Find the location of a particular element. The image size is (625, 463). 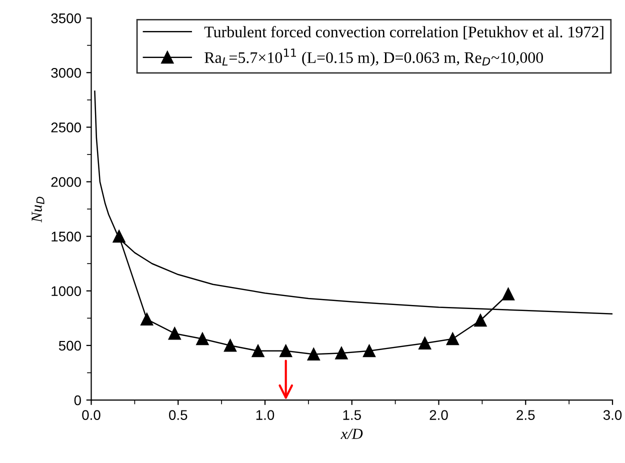

x-tick-label: 1.5 is located at coordinates (352, 415).